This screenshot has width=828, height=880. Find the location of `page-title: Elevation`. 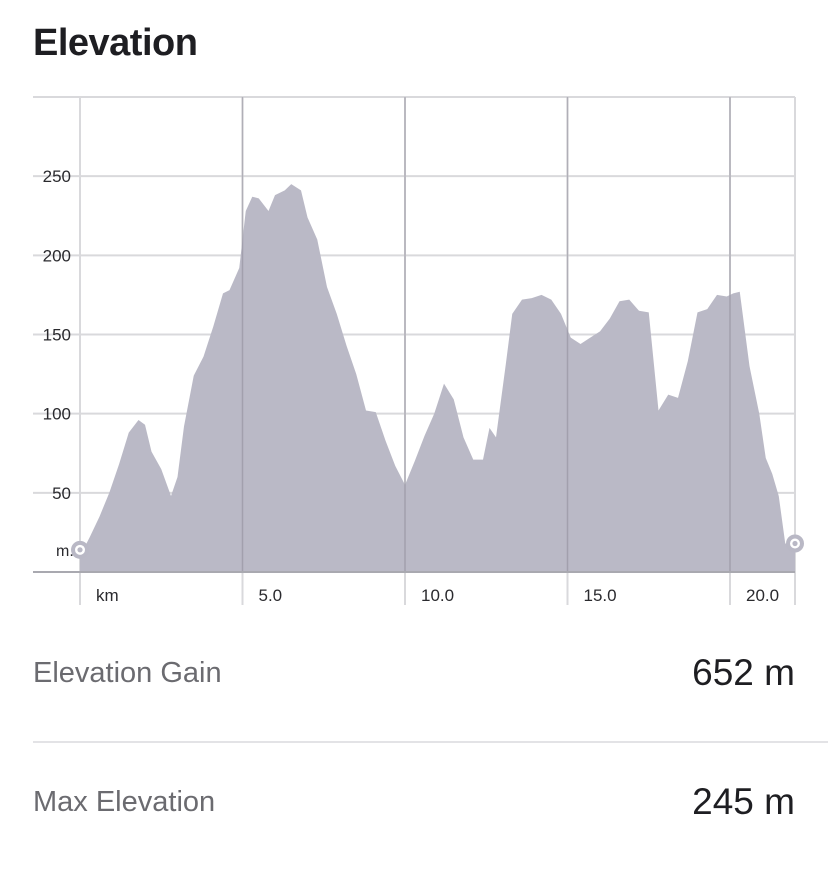

page-title: Elevation is located at coordinates (115, 43).